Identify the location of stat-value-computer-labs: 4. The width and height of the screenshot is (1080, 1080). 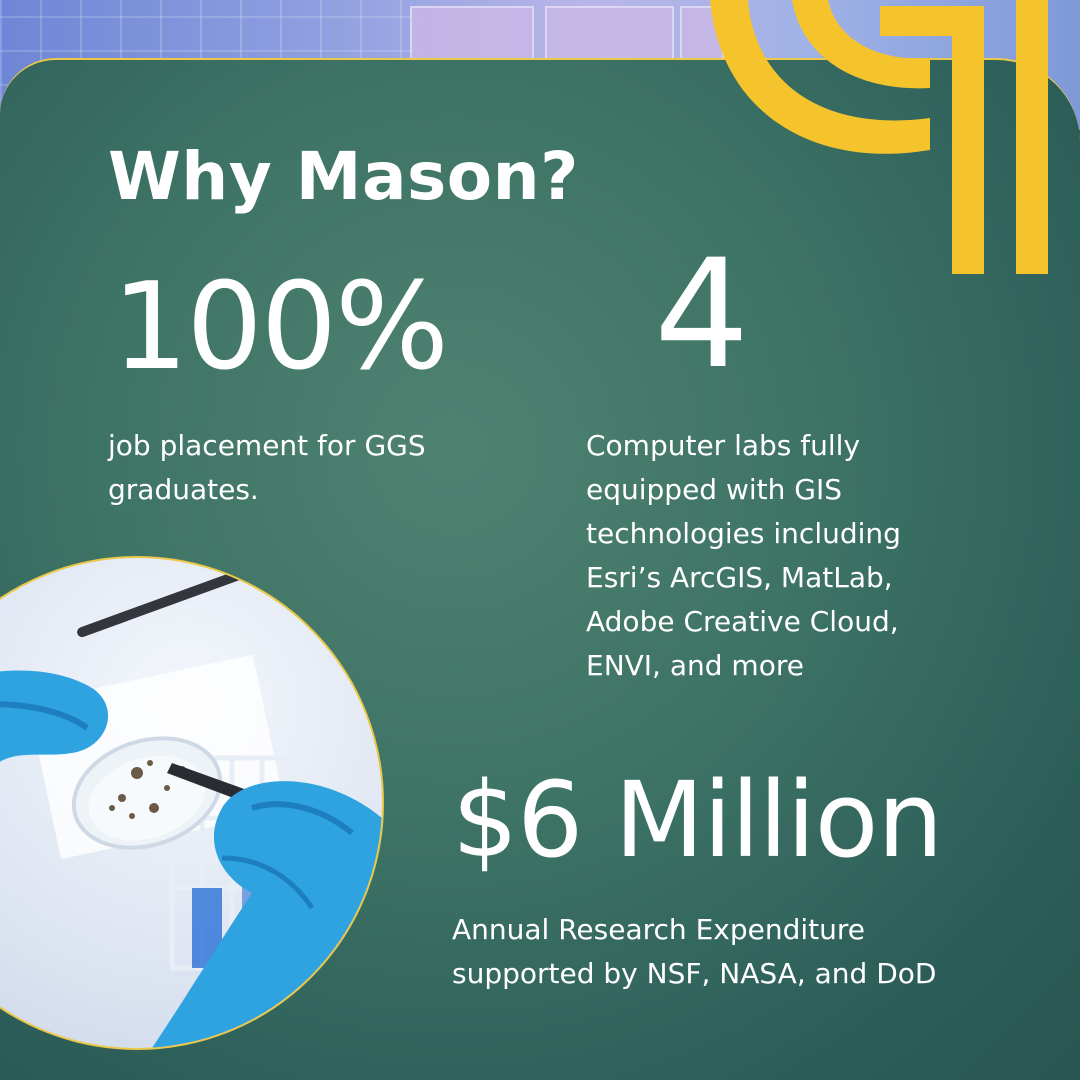
(702, 315).